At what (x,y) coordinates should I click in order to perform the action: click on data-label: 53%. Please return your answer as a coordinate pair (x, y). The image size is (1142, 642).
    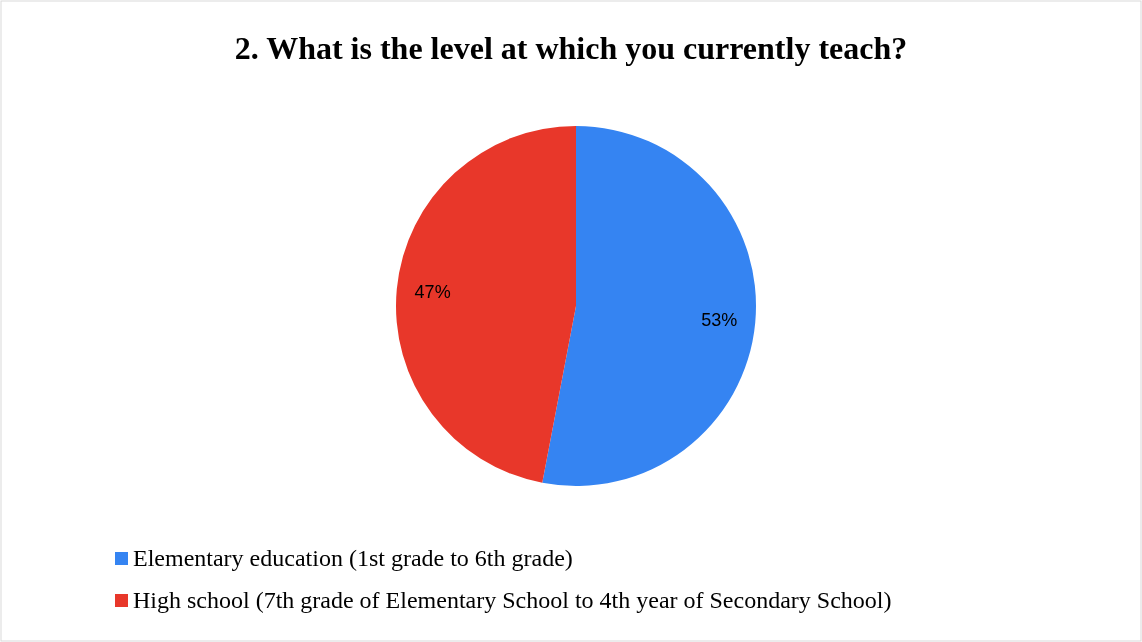
    Looking at the image, I should click on (719, 319).